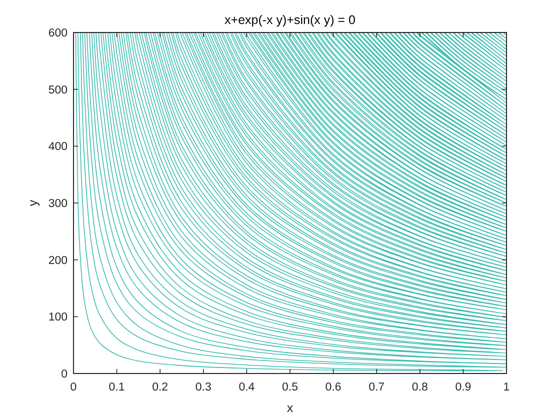  Describe the element at coordinates (58, 34) in the screenshot. I see `y-tick-label: 600` at that location.